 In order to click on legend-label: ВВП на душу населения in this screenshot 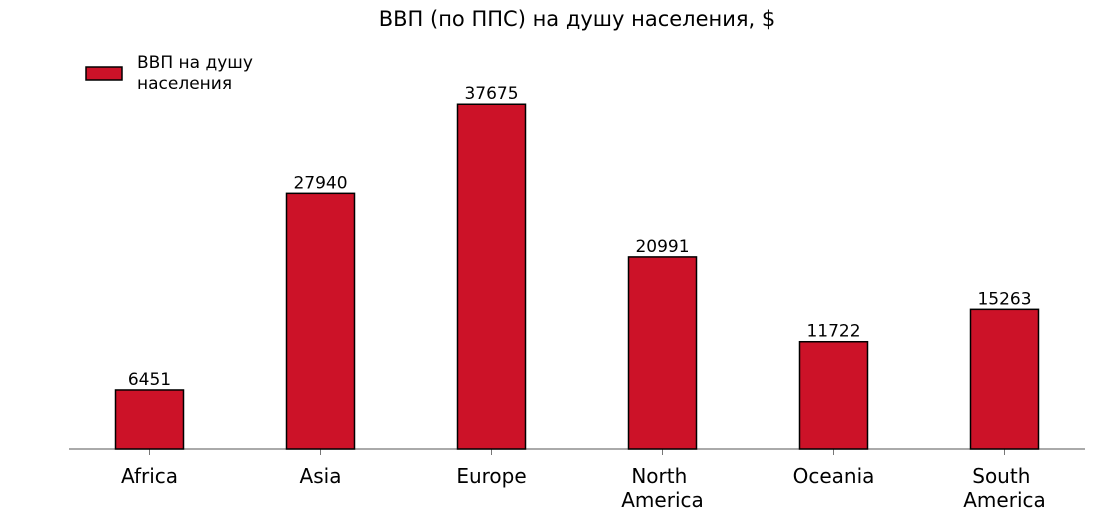, I will do `click(197, 73)`.